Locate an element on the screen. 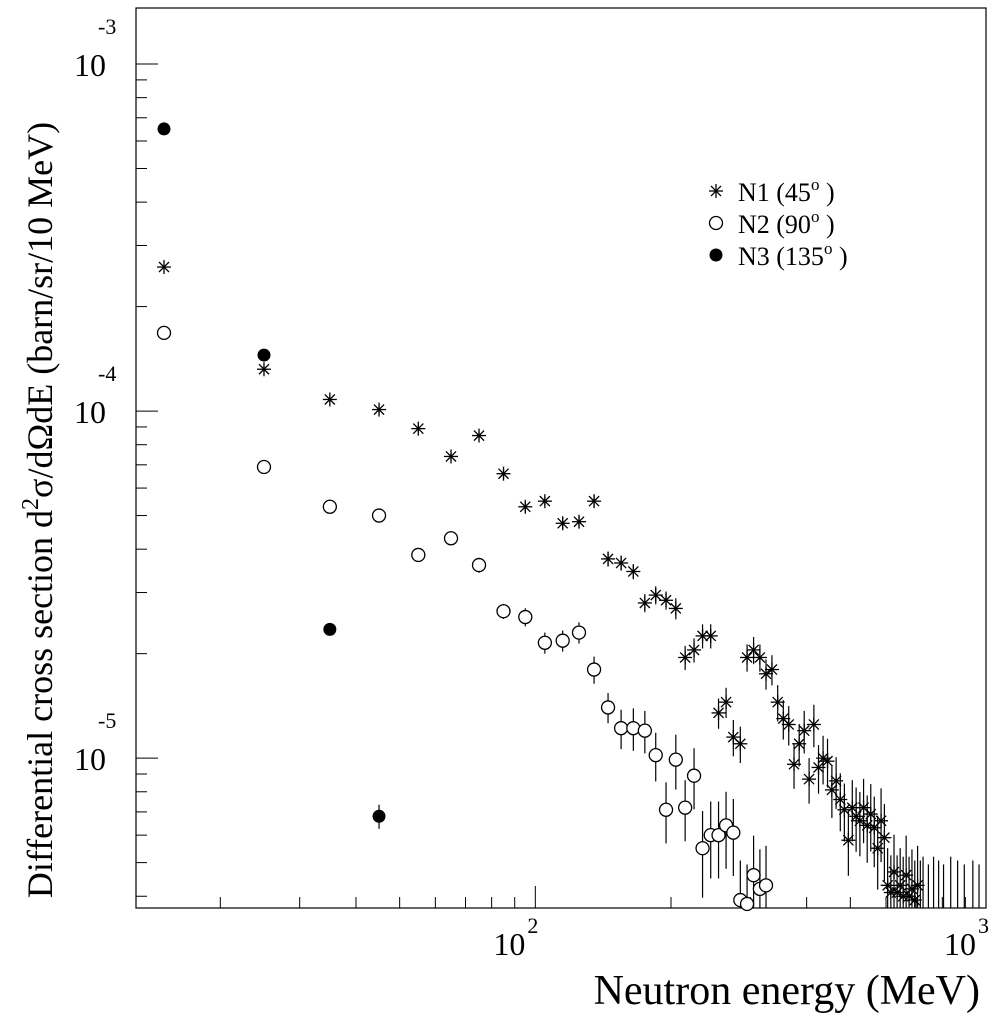 This screenshot has width=1008, height=1016. x-axis-label: Neutron energy (MeV) is located at coordinates (787, 991).